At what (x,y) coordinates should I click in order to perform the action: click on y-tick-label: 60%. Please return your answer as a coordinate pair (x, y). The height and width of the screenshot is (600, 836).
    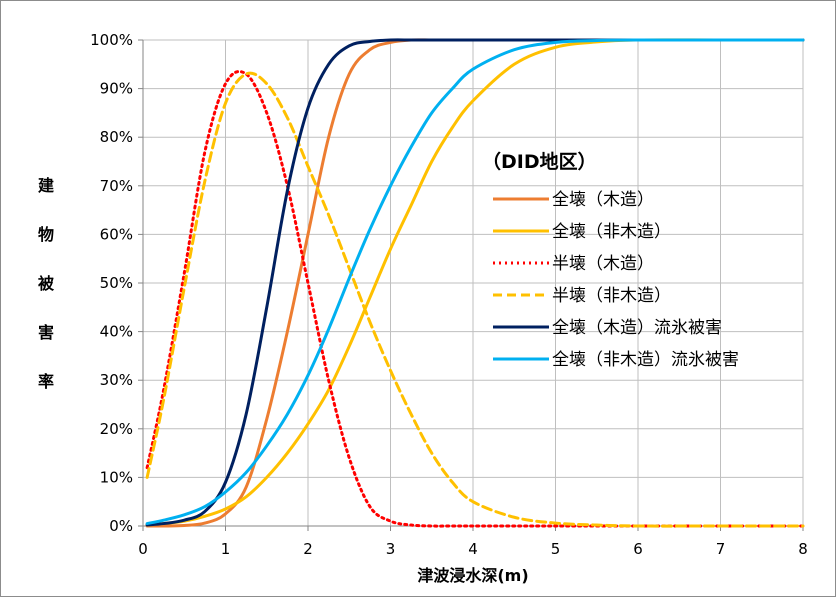
    Looking at the image, I should click on (116, 234).